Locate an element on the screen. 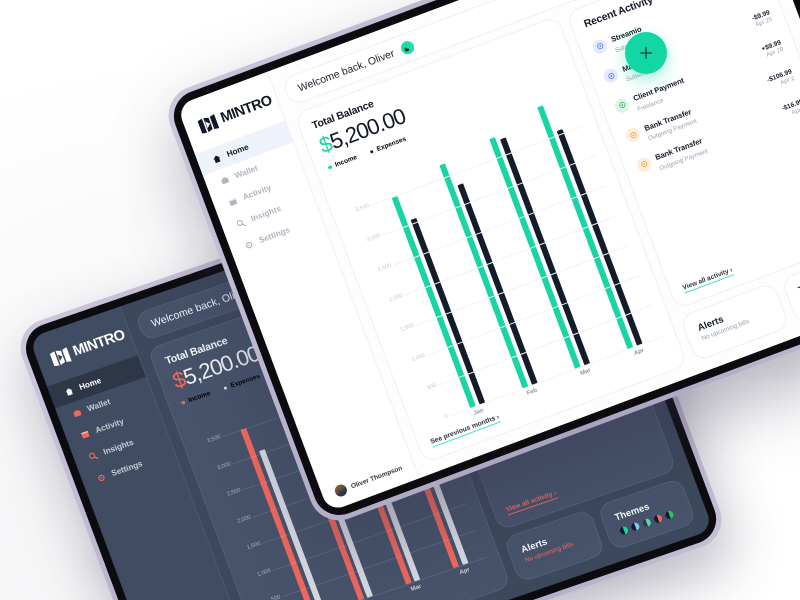  theme-toggle-button is located at coordinates (407, 48).